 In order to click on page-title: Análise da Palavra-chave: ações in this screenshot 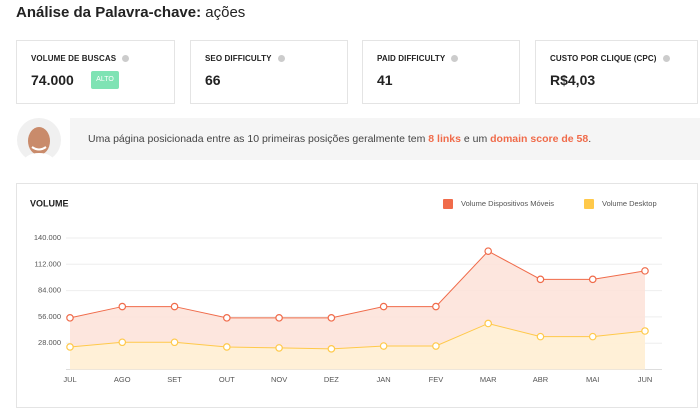, I will do `click(130, 12)`.